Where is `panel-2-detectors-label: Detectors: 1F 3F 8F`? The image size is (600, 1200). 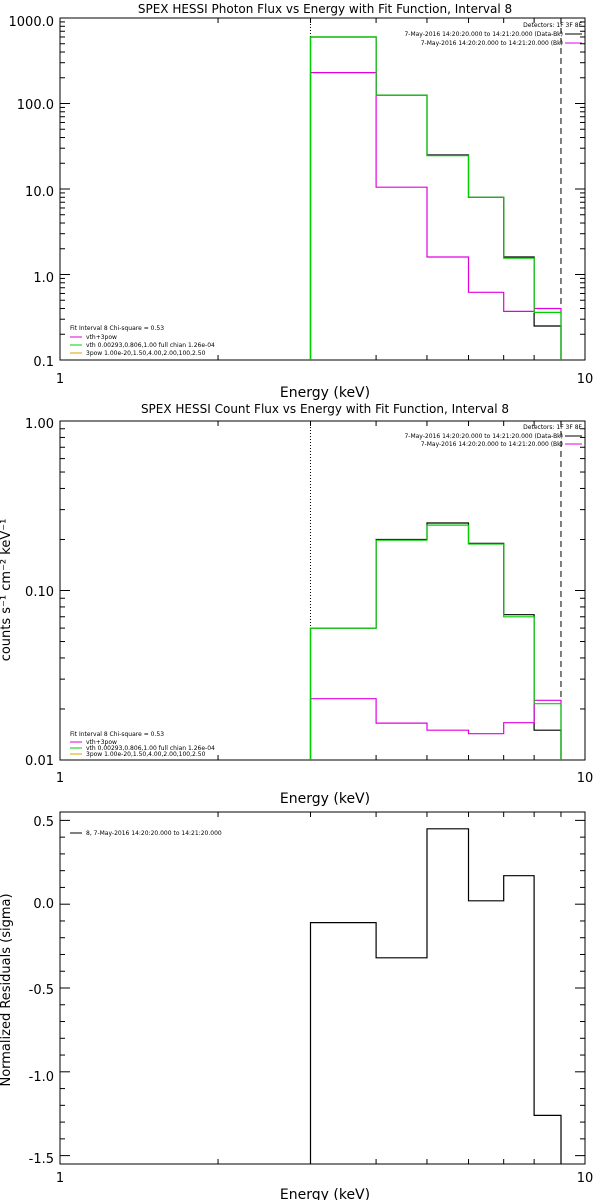
panel-2-detectors-label: Detectors: 1F 3F 8F is located at coordinates (552, 427).